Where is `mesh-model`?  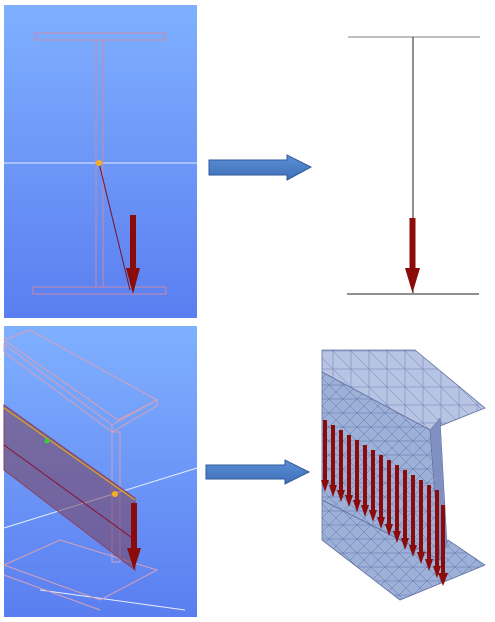 mesh-model is located at coordinates (403, 475).